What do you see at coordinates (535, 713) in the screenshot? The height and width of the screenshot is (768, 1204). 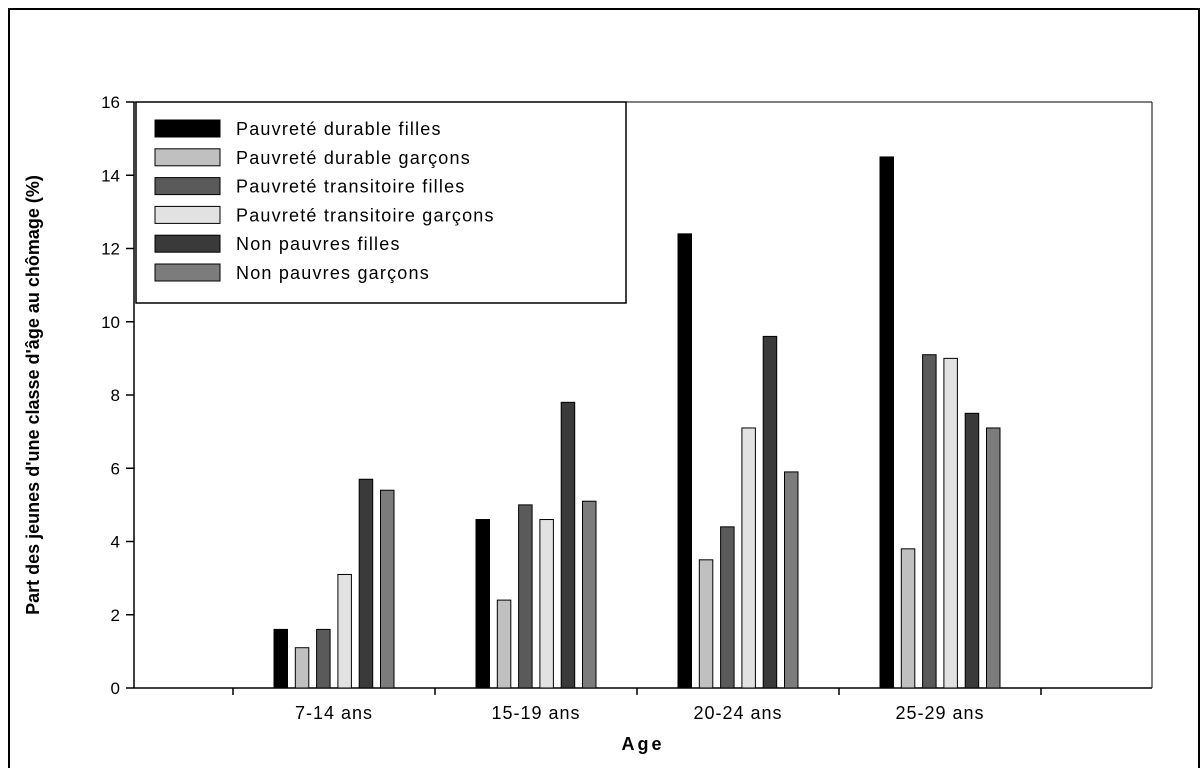 I see `x-category-label: 15-19 ans` at bounding box center [535, 713].